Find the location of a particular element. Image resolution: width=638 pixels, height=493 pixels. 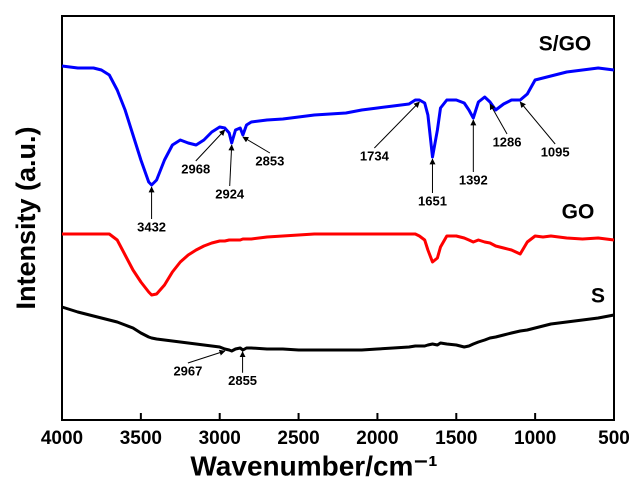

x-tick-label: 2000 is located at coordinates (377, 438).